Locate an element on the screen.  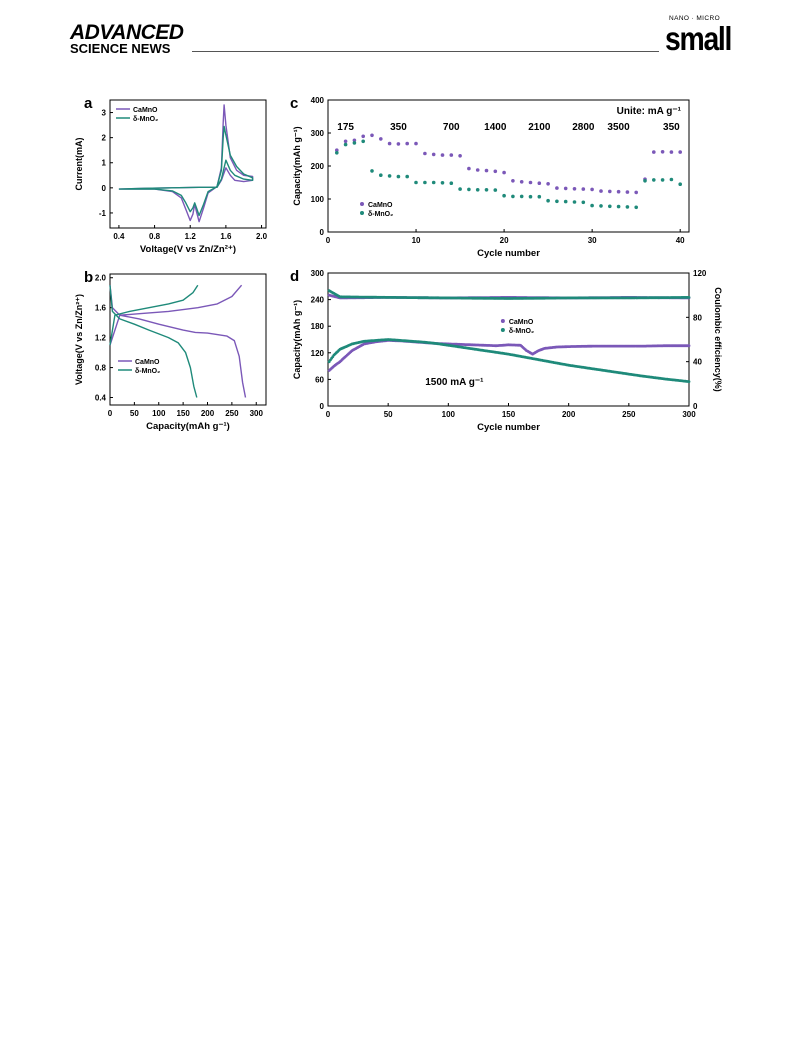
panel-d-ytick-label: 120 is located at coordinates (318, 353).